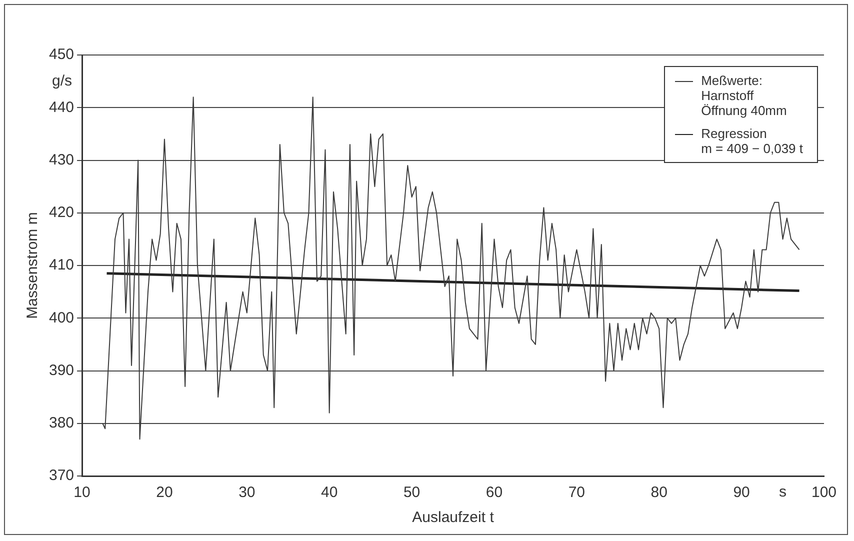 The width and height of the screenshot is (854, 541). Describe the element at coordinates (783, 492) in the screenshot. I see `text: s` at that location.